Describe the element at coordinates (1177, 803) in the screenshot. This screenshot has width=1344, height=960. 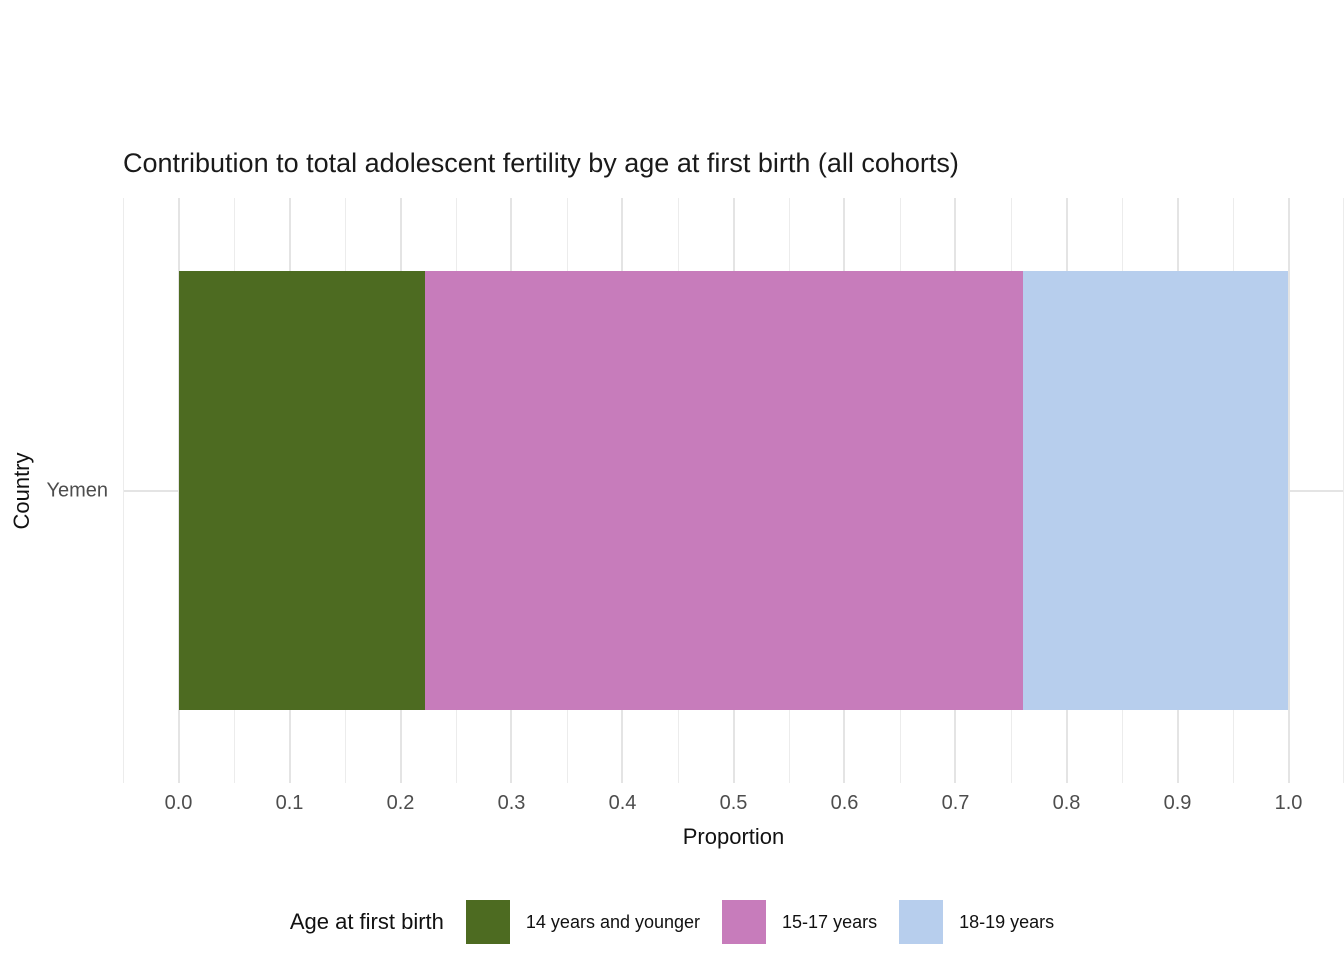
I see `x-tick-label-0.9: 0.9` at that location.